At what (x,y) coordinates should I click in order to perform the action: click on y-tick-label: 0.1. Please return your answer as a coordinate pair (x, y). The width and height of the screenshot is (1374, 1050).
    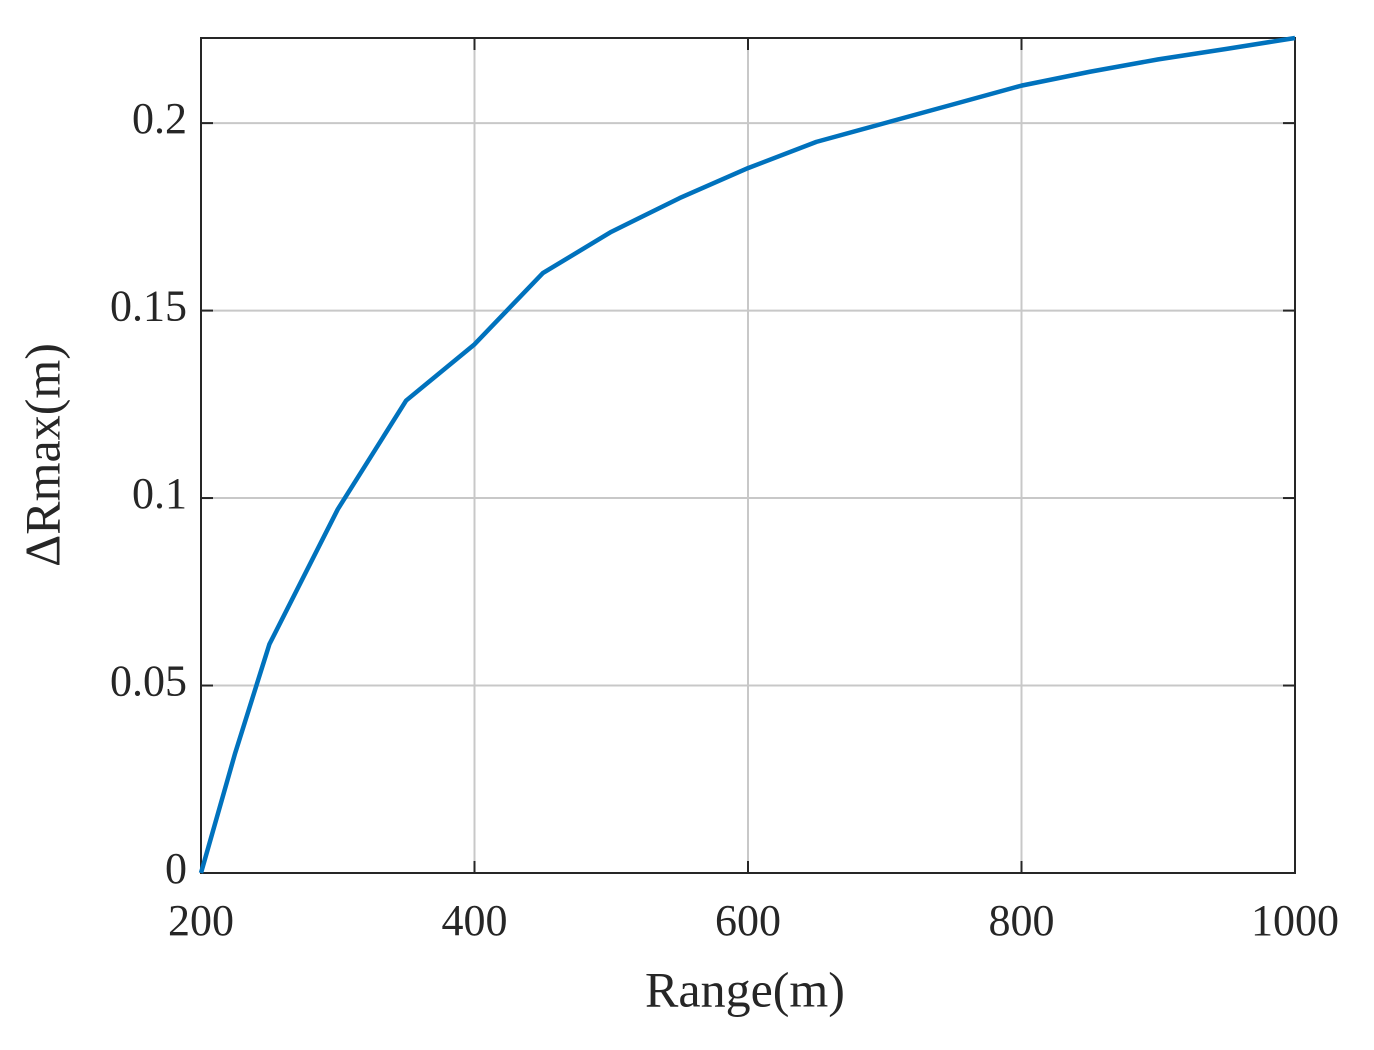
    Looking at the image, I should click on (159, 493).